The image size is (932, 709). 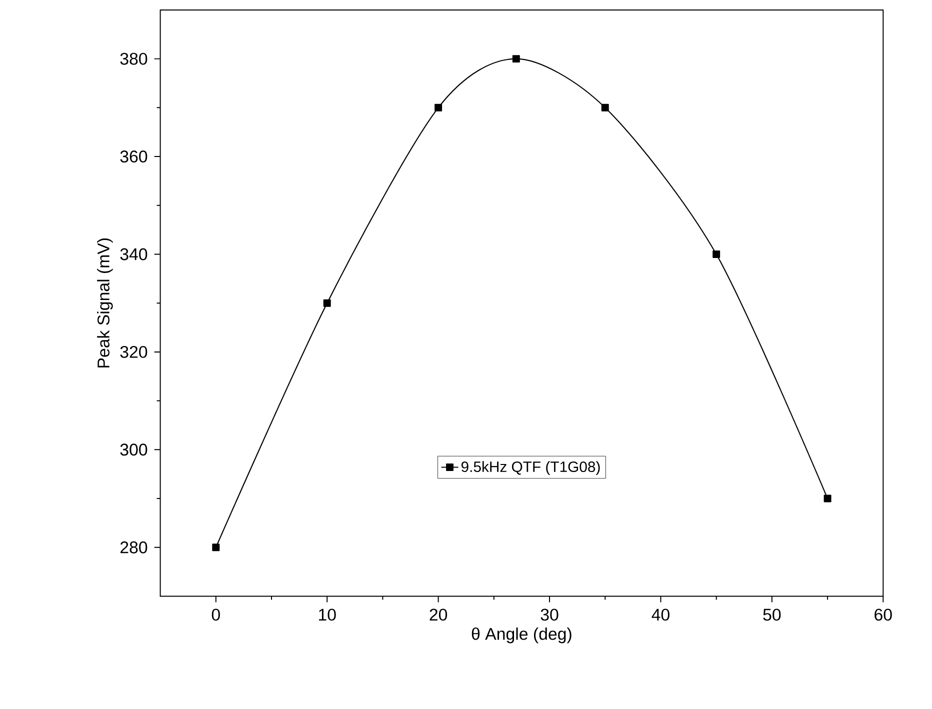 I want to click on x-tick-label: 20, so click(x=439, y=614).